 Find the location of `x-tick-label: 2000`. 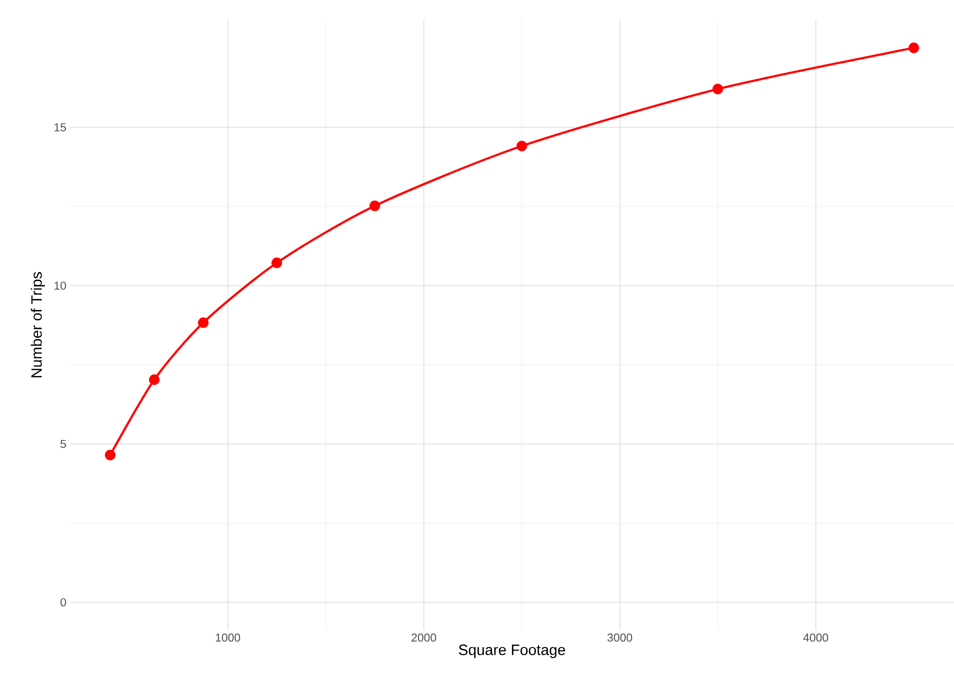

x-tick-label: 2000 is located at coordinates (424, 638).